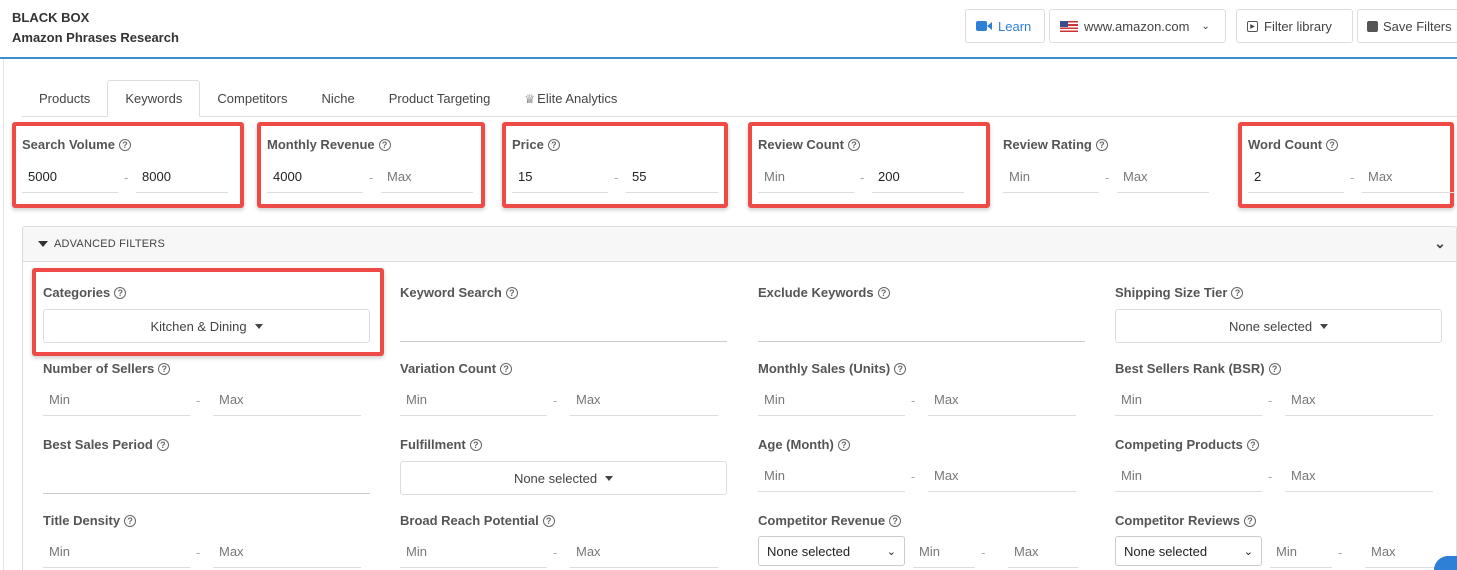 The height and width of the screenshot is (570, 1457). What do you see at coordinates (1400, 552) in the screenshot?
I see `competitor_reviews-max-input: Max` at bounding box center [1400, 552].